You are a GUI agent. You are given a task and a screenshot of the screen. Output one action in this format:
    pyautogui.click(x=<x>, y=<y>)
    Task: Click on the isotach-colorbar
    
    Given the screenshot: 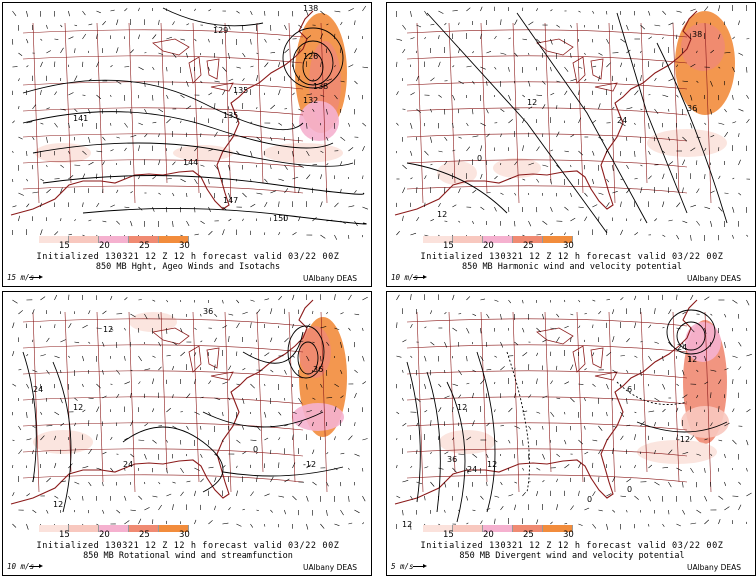 What is the action you would take?
    pyautogui.click(x=114, y=239)
    